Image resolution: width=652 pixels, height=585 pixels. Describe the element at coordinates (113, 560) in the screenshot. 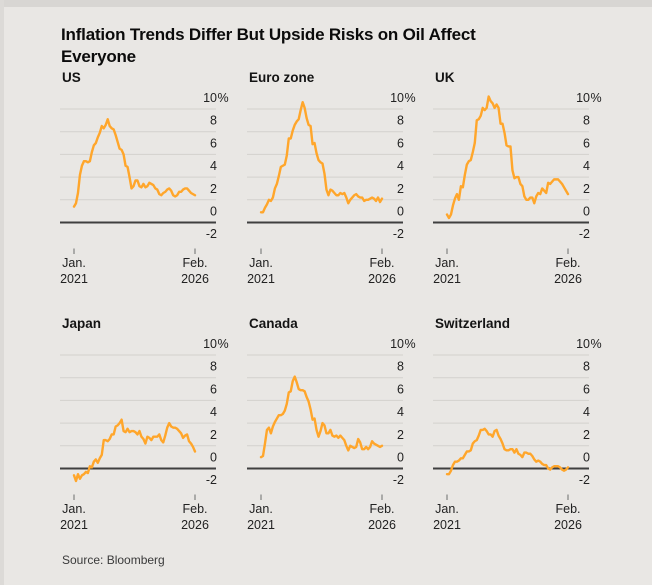

I see `source-note: Source: Bloomberg` at that location.